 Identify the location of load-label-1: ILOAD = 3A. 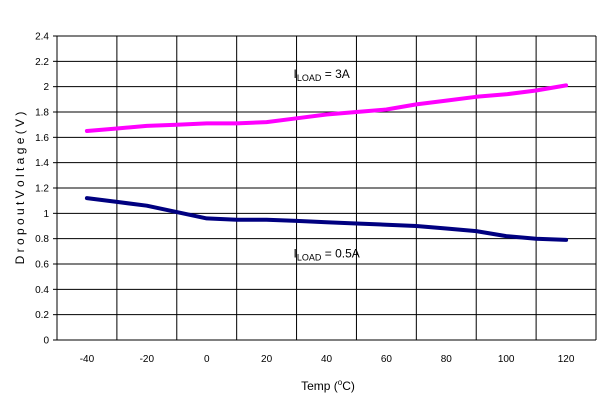
(322, 75).